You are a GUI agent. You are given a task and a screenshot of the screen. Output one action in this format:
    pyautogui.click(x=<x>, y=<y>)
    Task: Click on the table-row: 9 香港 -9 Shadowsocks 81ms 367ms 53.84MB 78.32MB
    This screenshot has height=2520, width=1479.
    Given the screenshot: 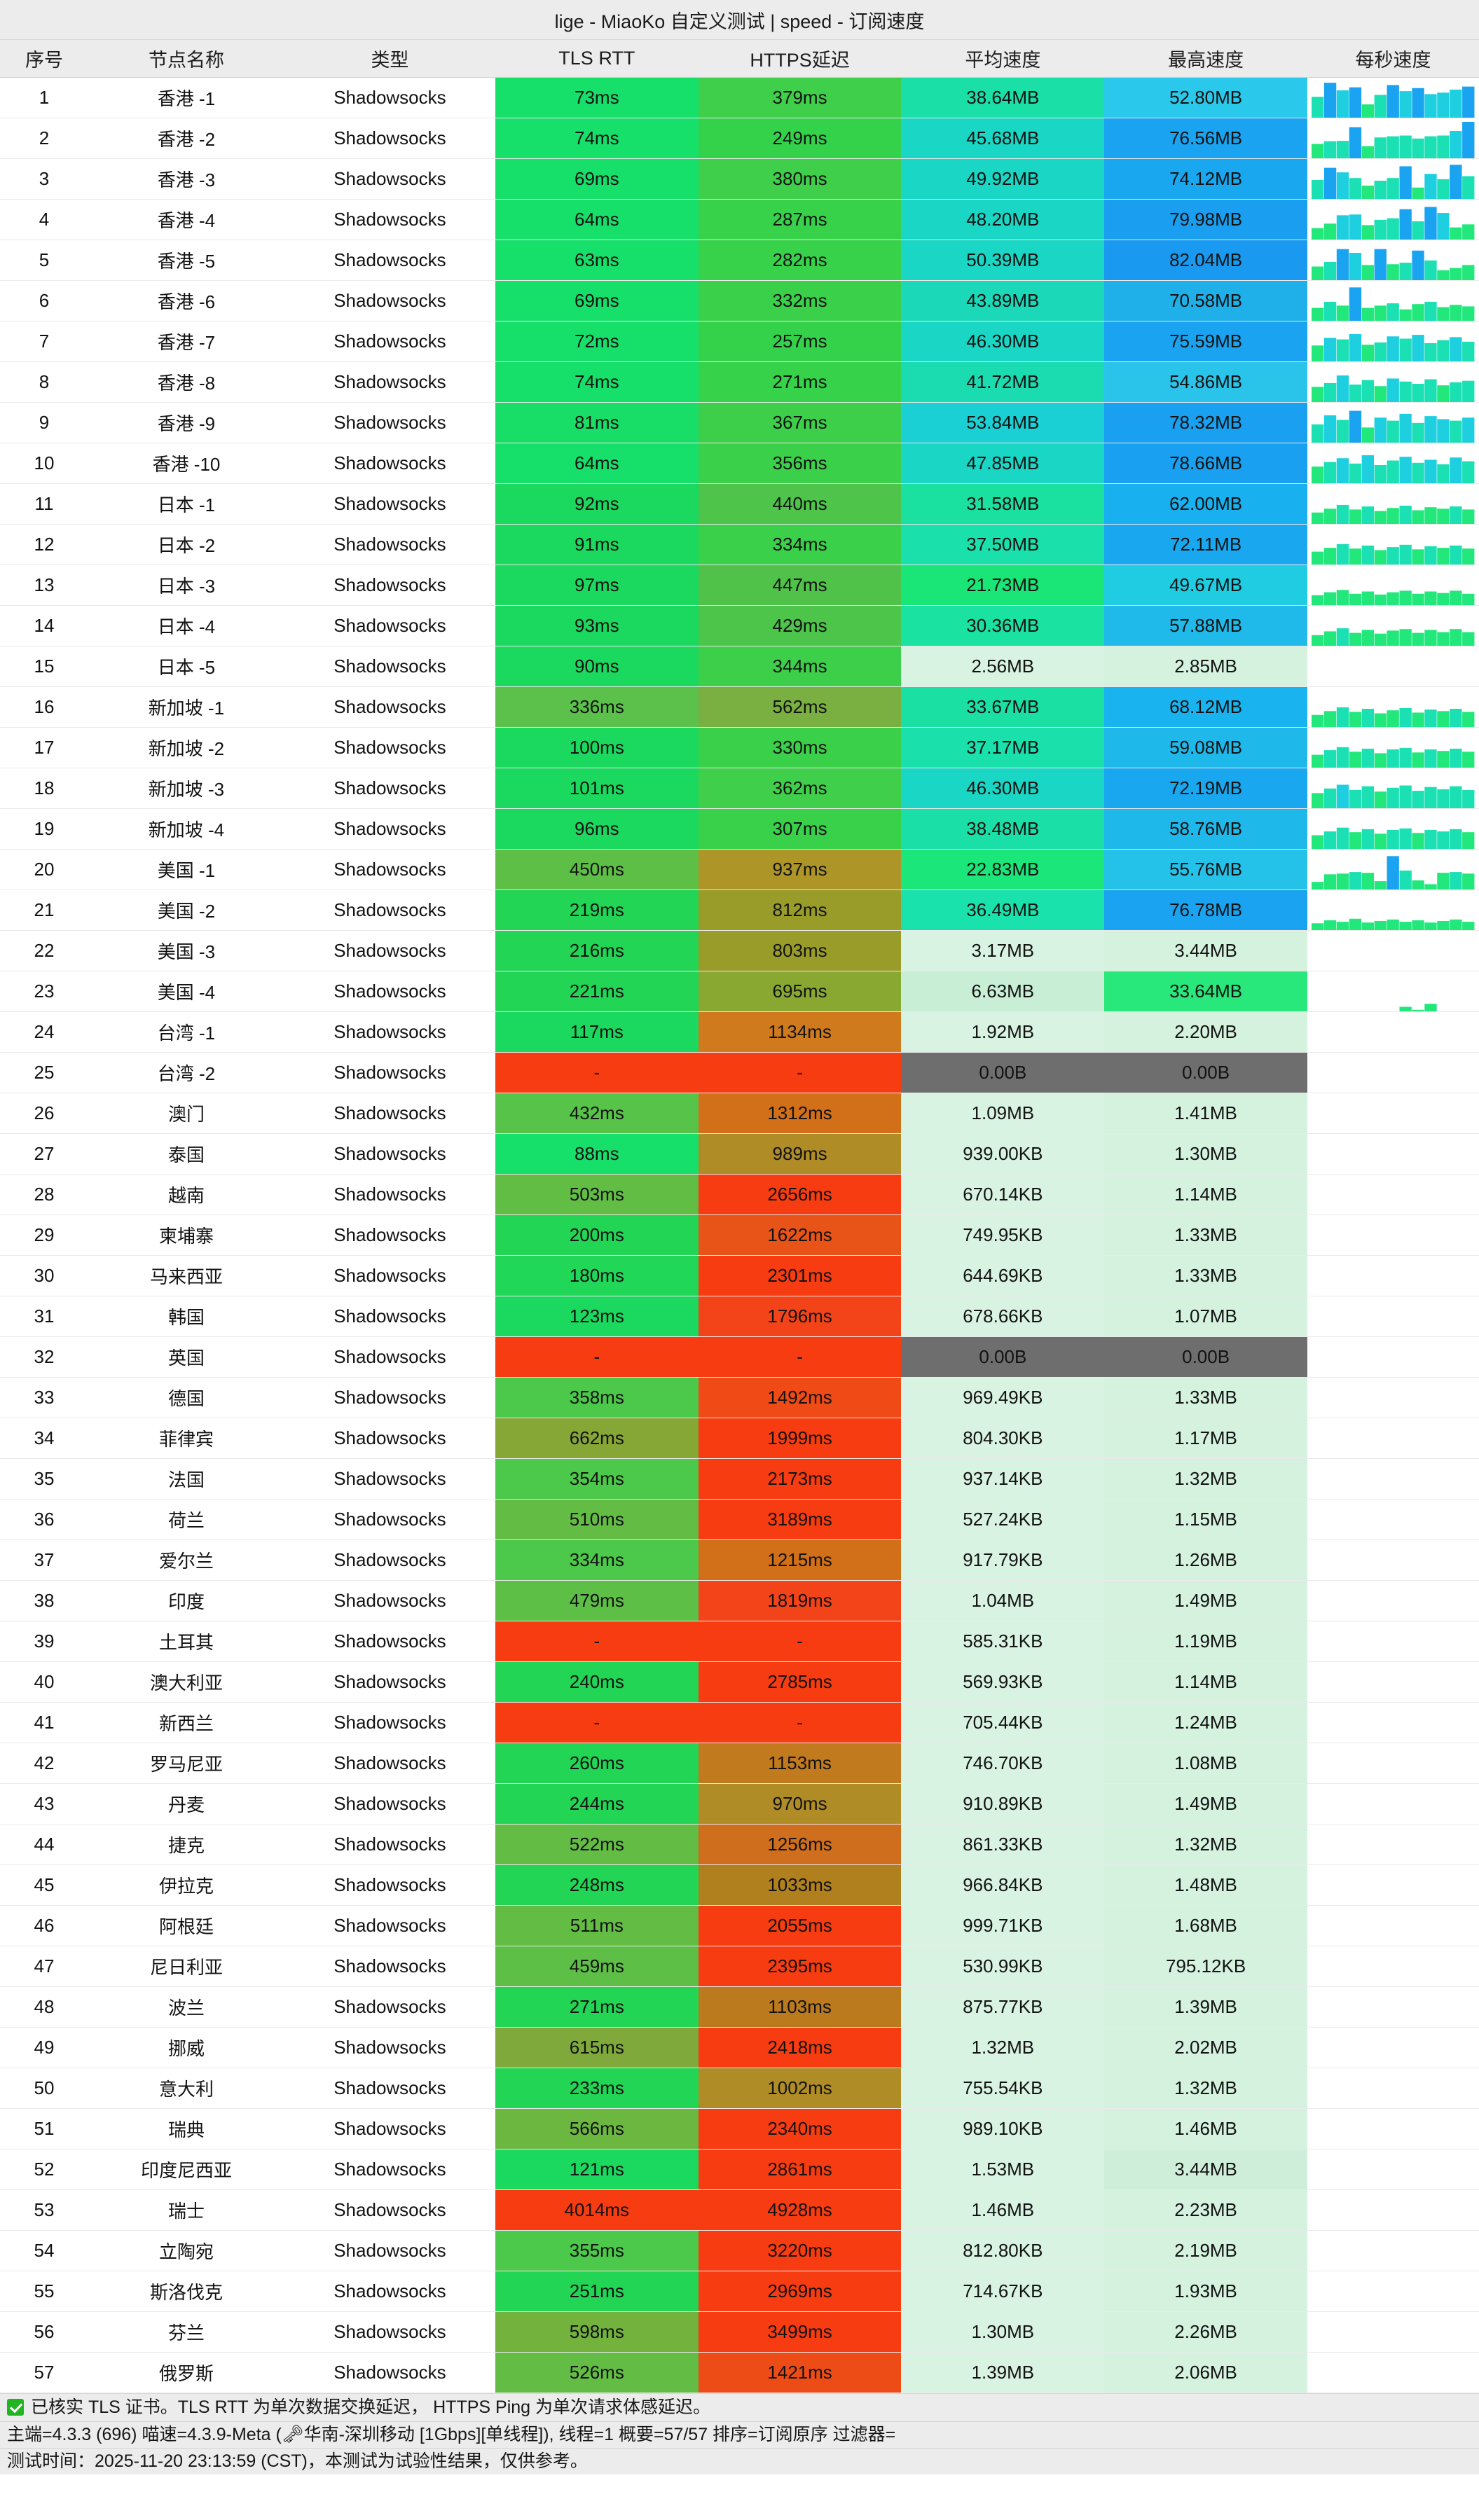 What is the action you would take?
    pyautogui.click(x=739, y=422)
    